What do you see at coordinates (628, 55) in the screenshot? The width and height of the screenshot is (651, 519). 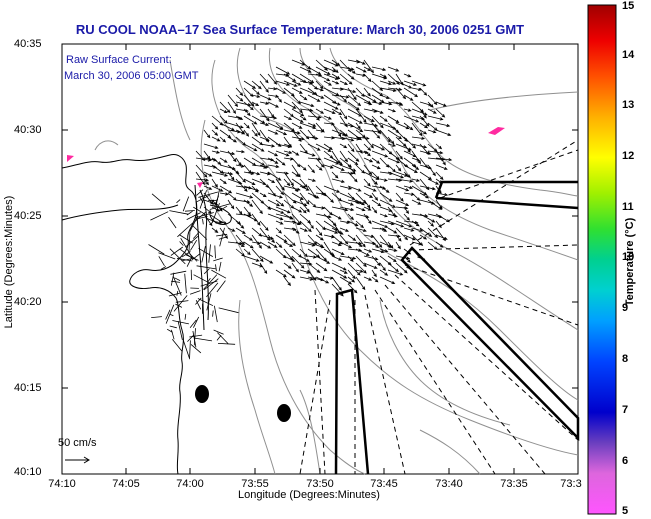 I see `colorbar-tick: 14` at bounding box center [628, 55].